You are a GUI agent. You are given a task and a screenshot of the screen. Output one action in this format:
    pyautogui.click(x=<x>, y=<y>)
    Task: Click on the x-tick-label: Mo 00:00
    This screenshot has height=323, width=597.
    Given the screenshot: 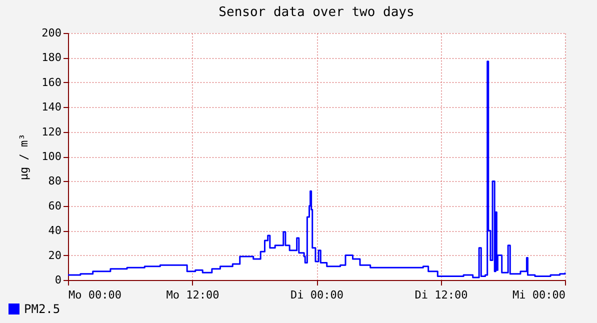 What is the action you would take?
    pyautogui.click(x=95, y=295)
    